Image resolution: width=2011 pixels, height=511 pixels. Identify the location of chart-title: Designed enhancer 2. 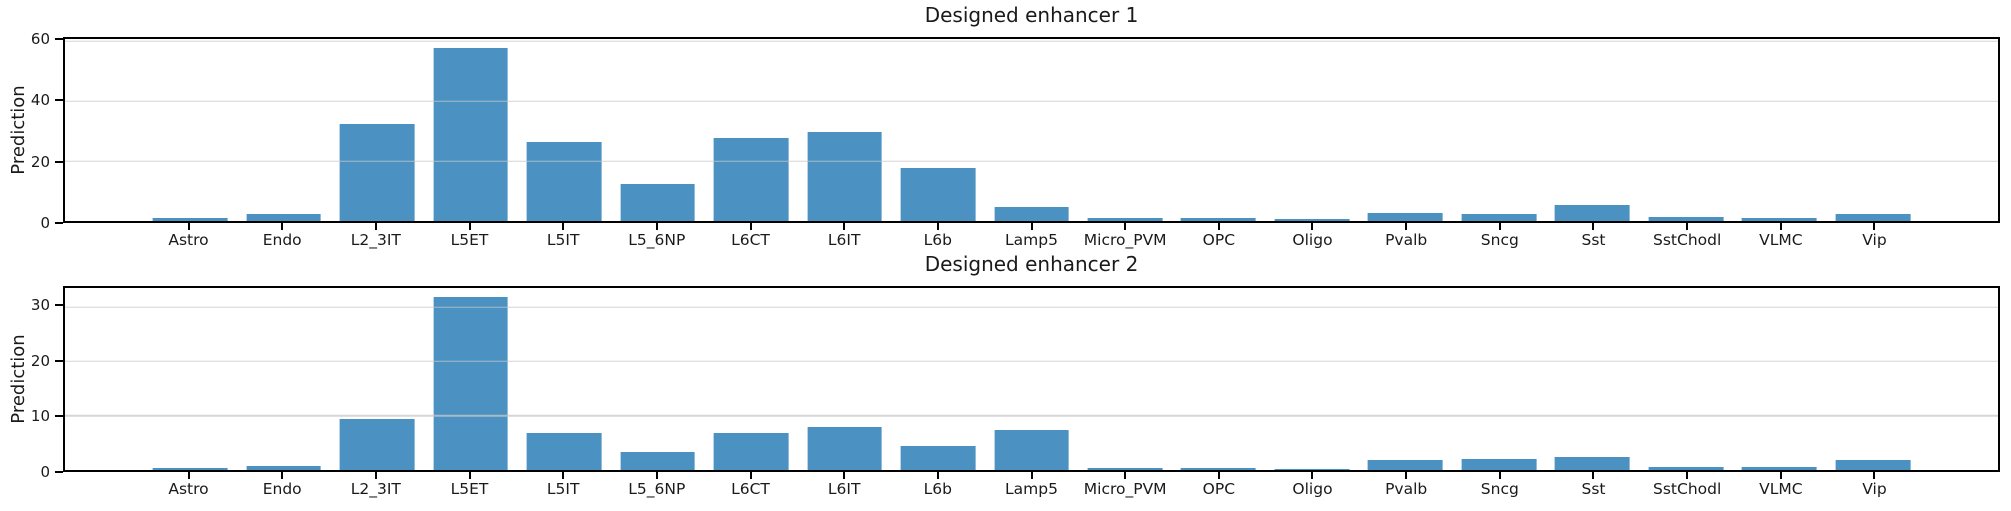
(1031, 264).